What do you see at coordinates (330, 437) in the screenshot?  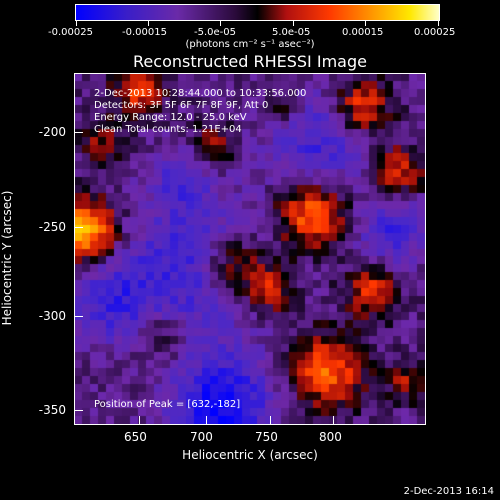 I see `x-tick-label: 800` at bounding box center [330, 437].